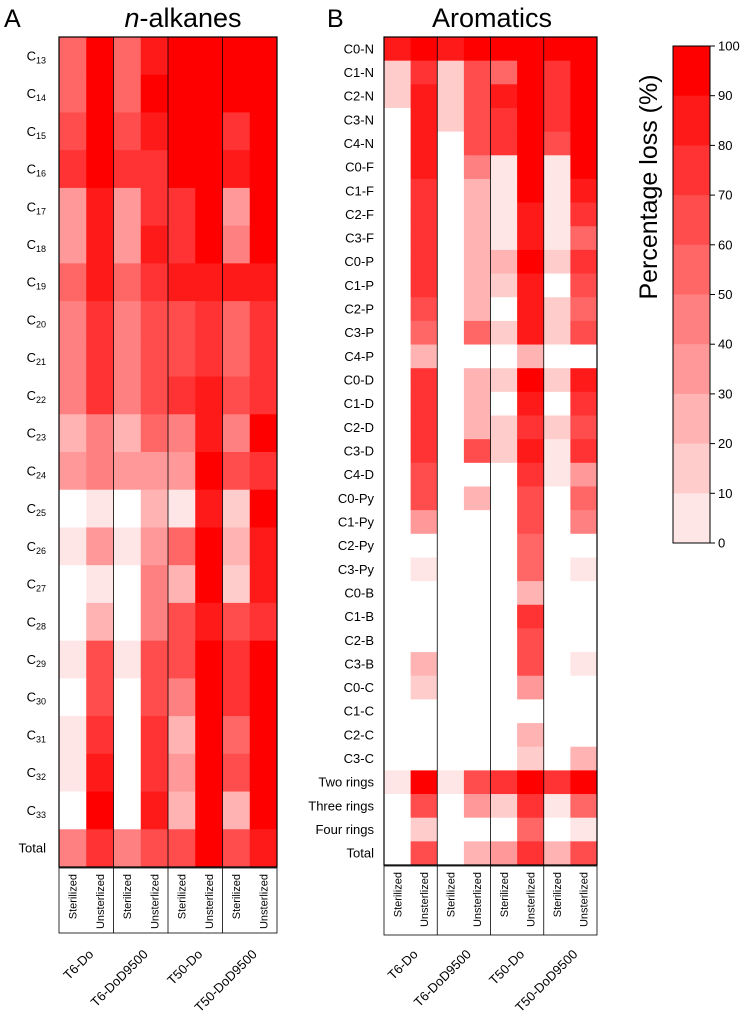  Describe the element at coordinates (41, 739) in the screenshot. I see `row-label-subscript: 31` at that location.